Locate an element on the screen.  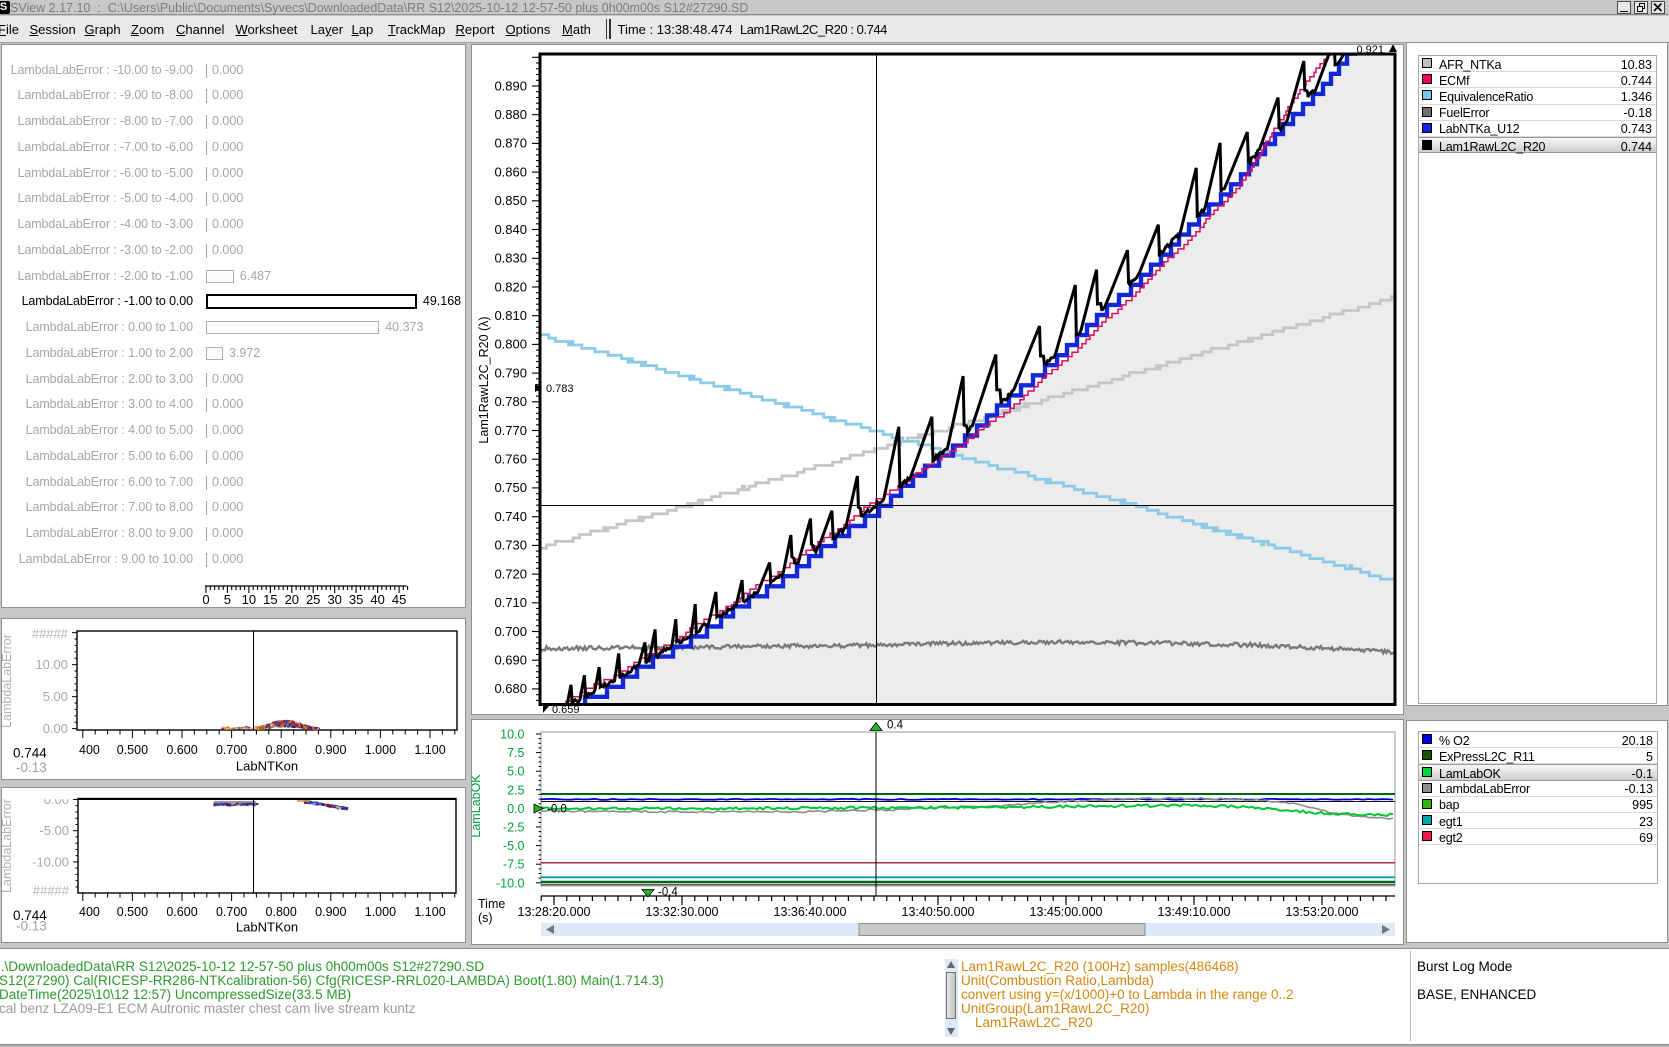
svg-text: 5 is located at coordinates (227, 599).